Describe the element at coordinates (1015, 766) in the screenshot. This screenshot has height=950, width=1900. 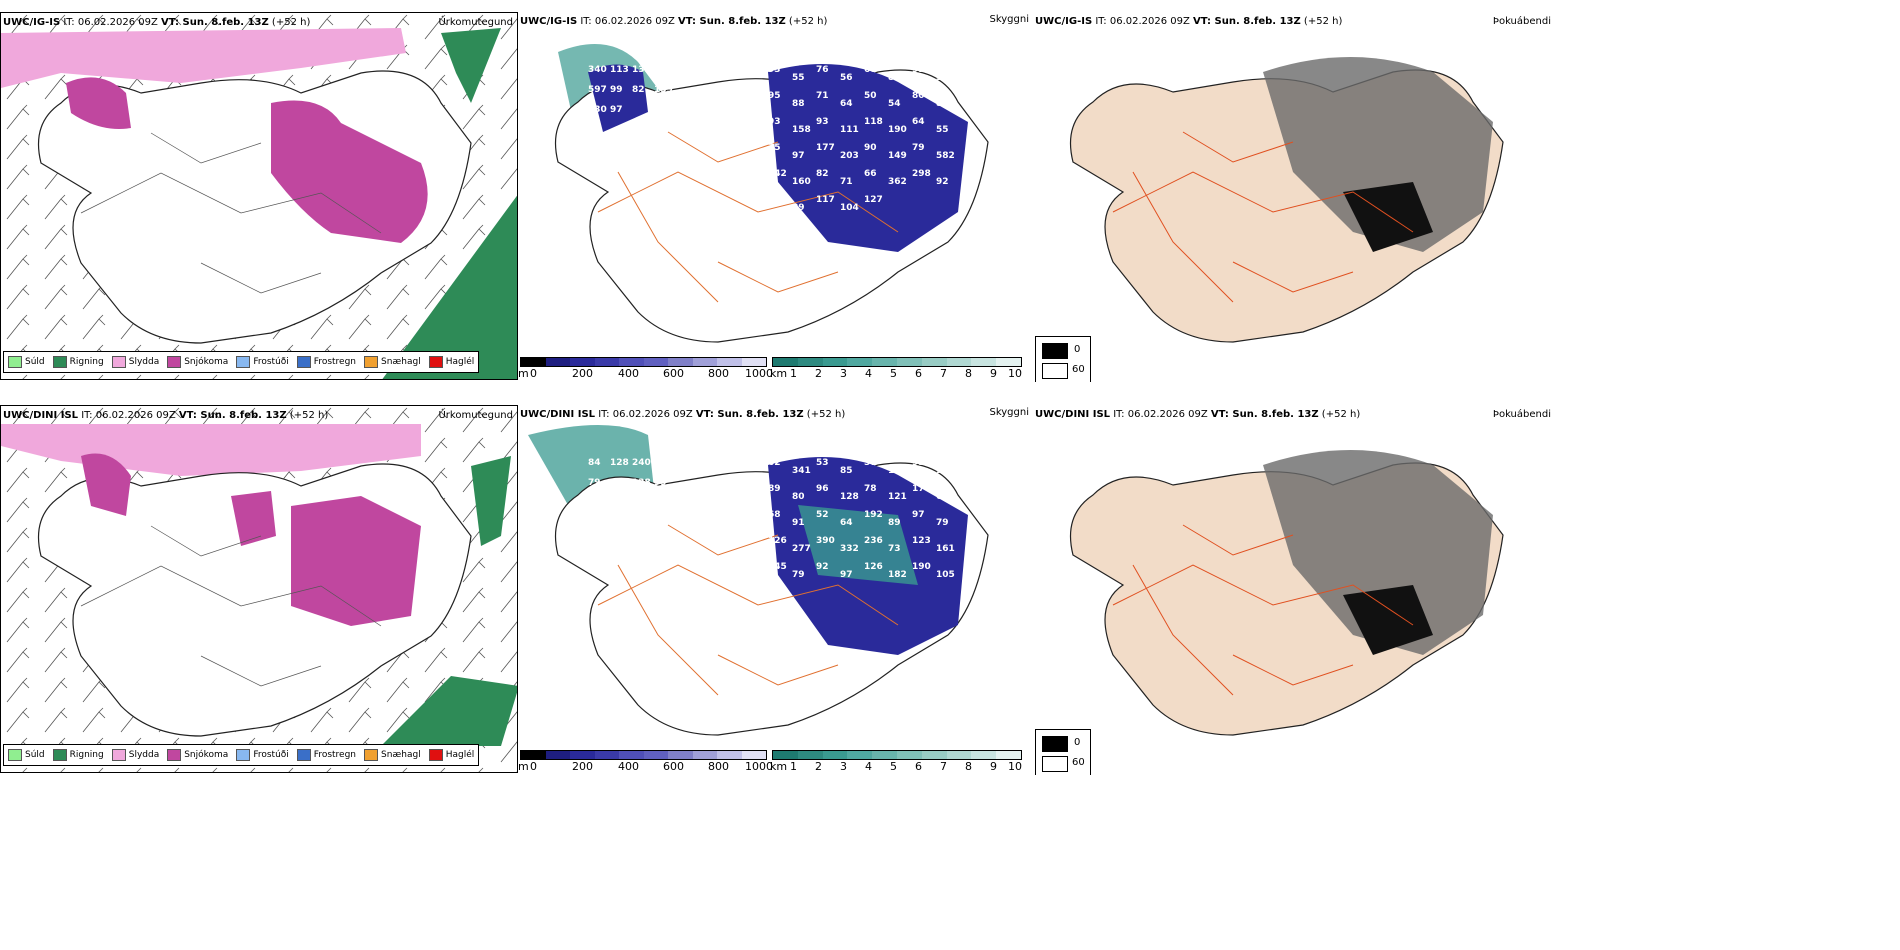
I see `visibility-tick: 10` at that location.